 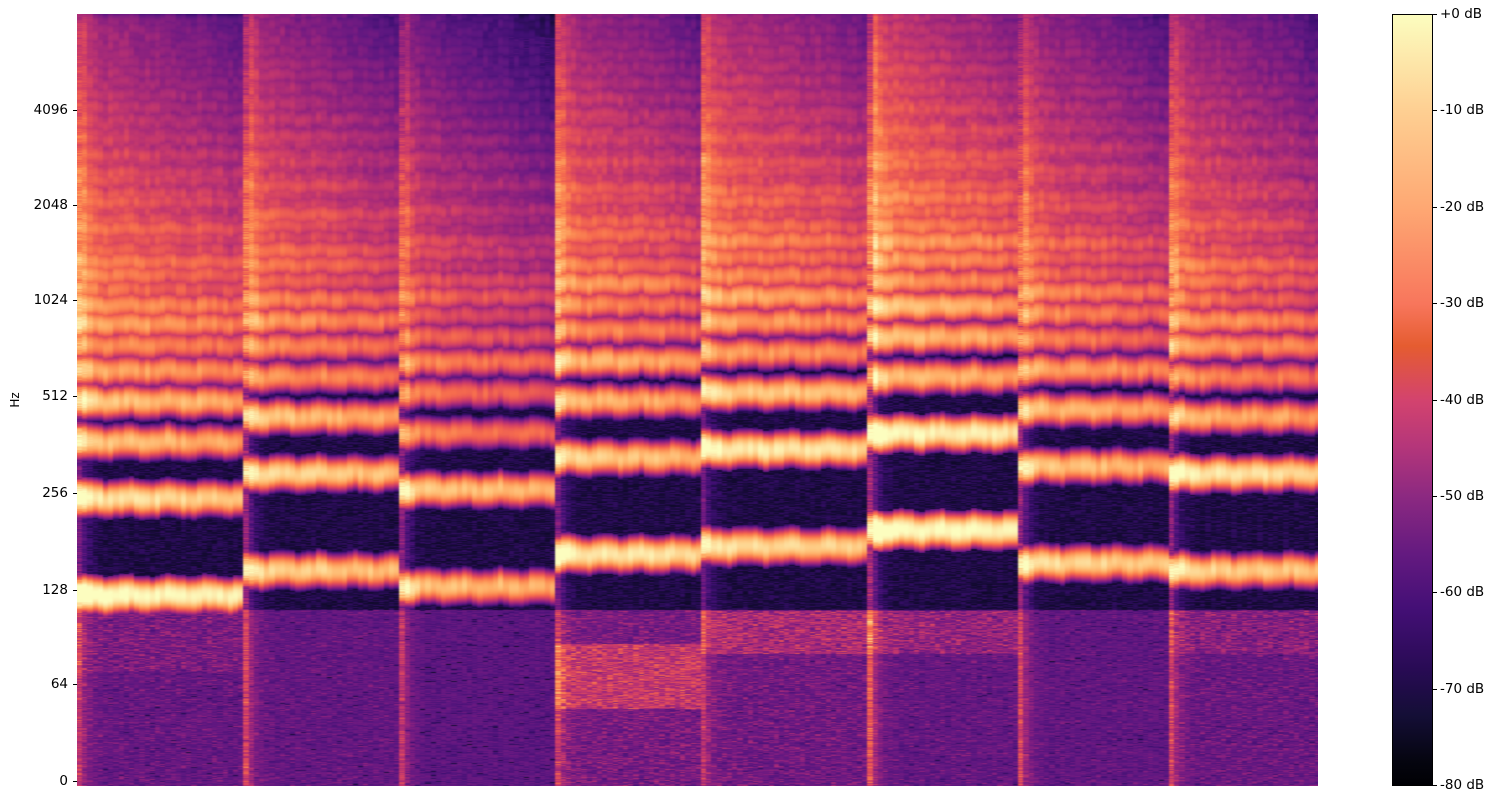 I want to click on colorbar-tick-label: -30 dB, so click(x=1462, y=303).